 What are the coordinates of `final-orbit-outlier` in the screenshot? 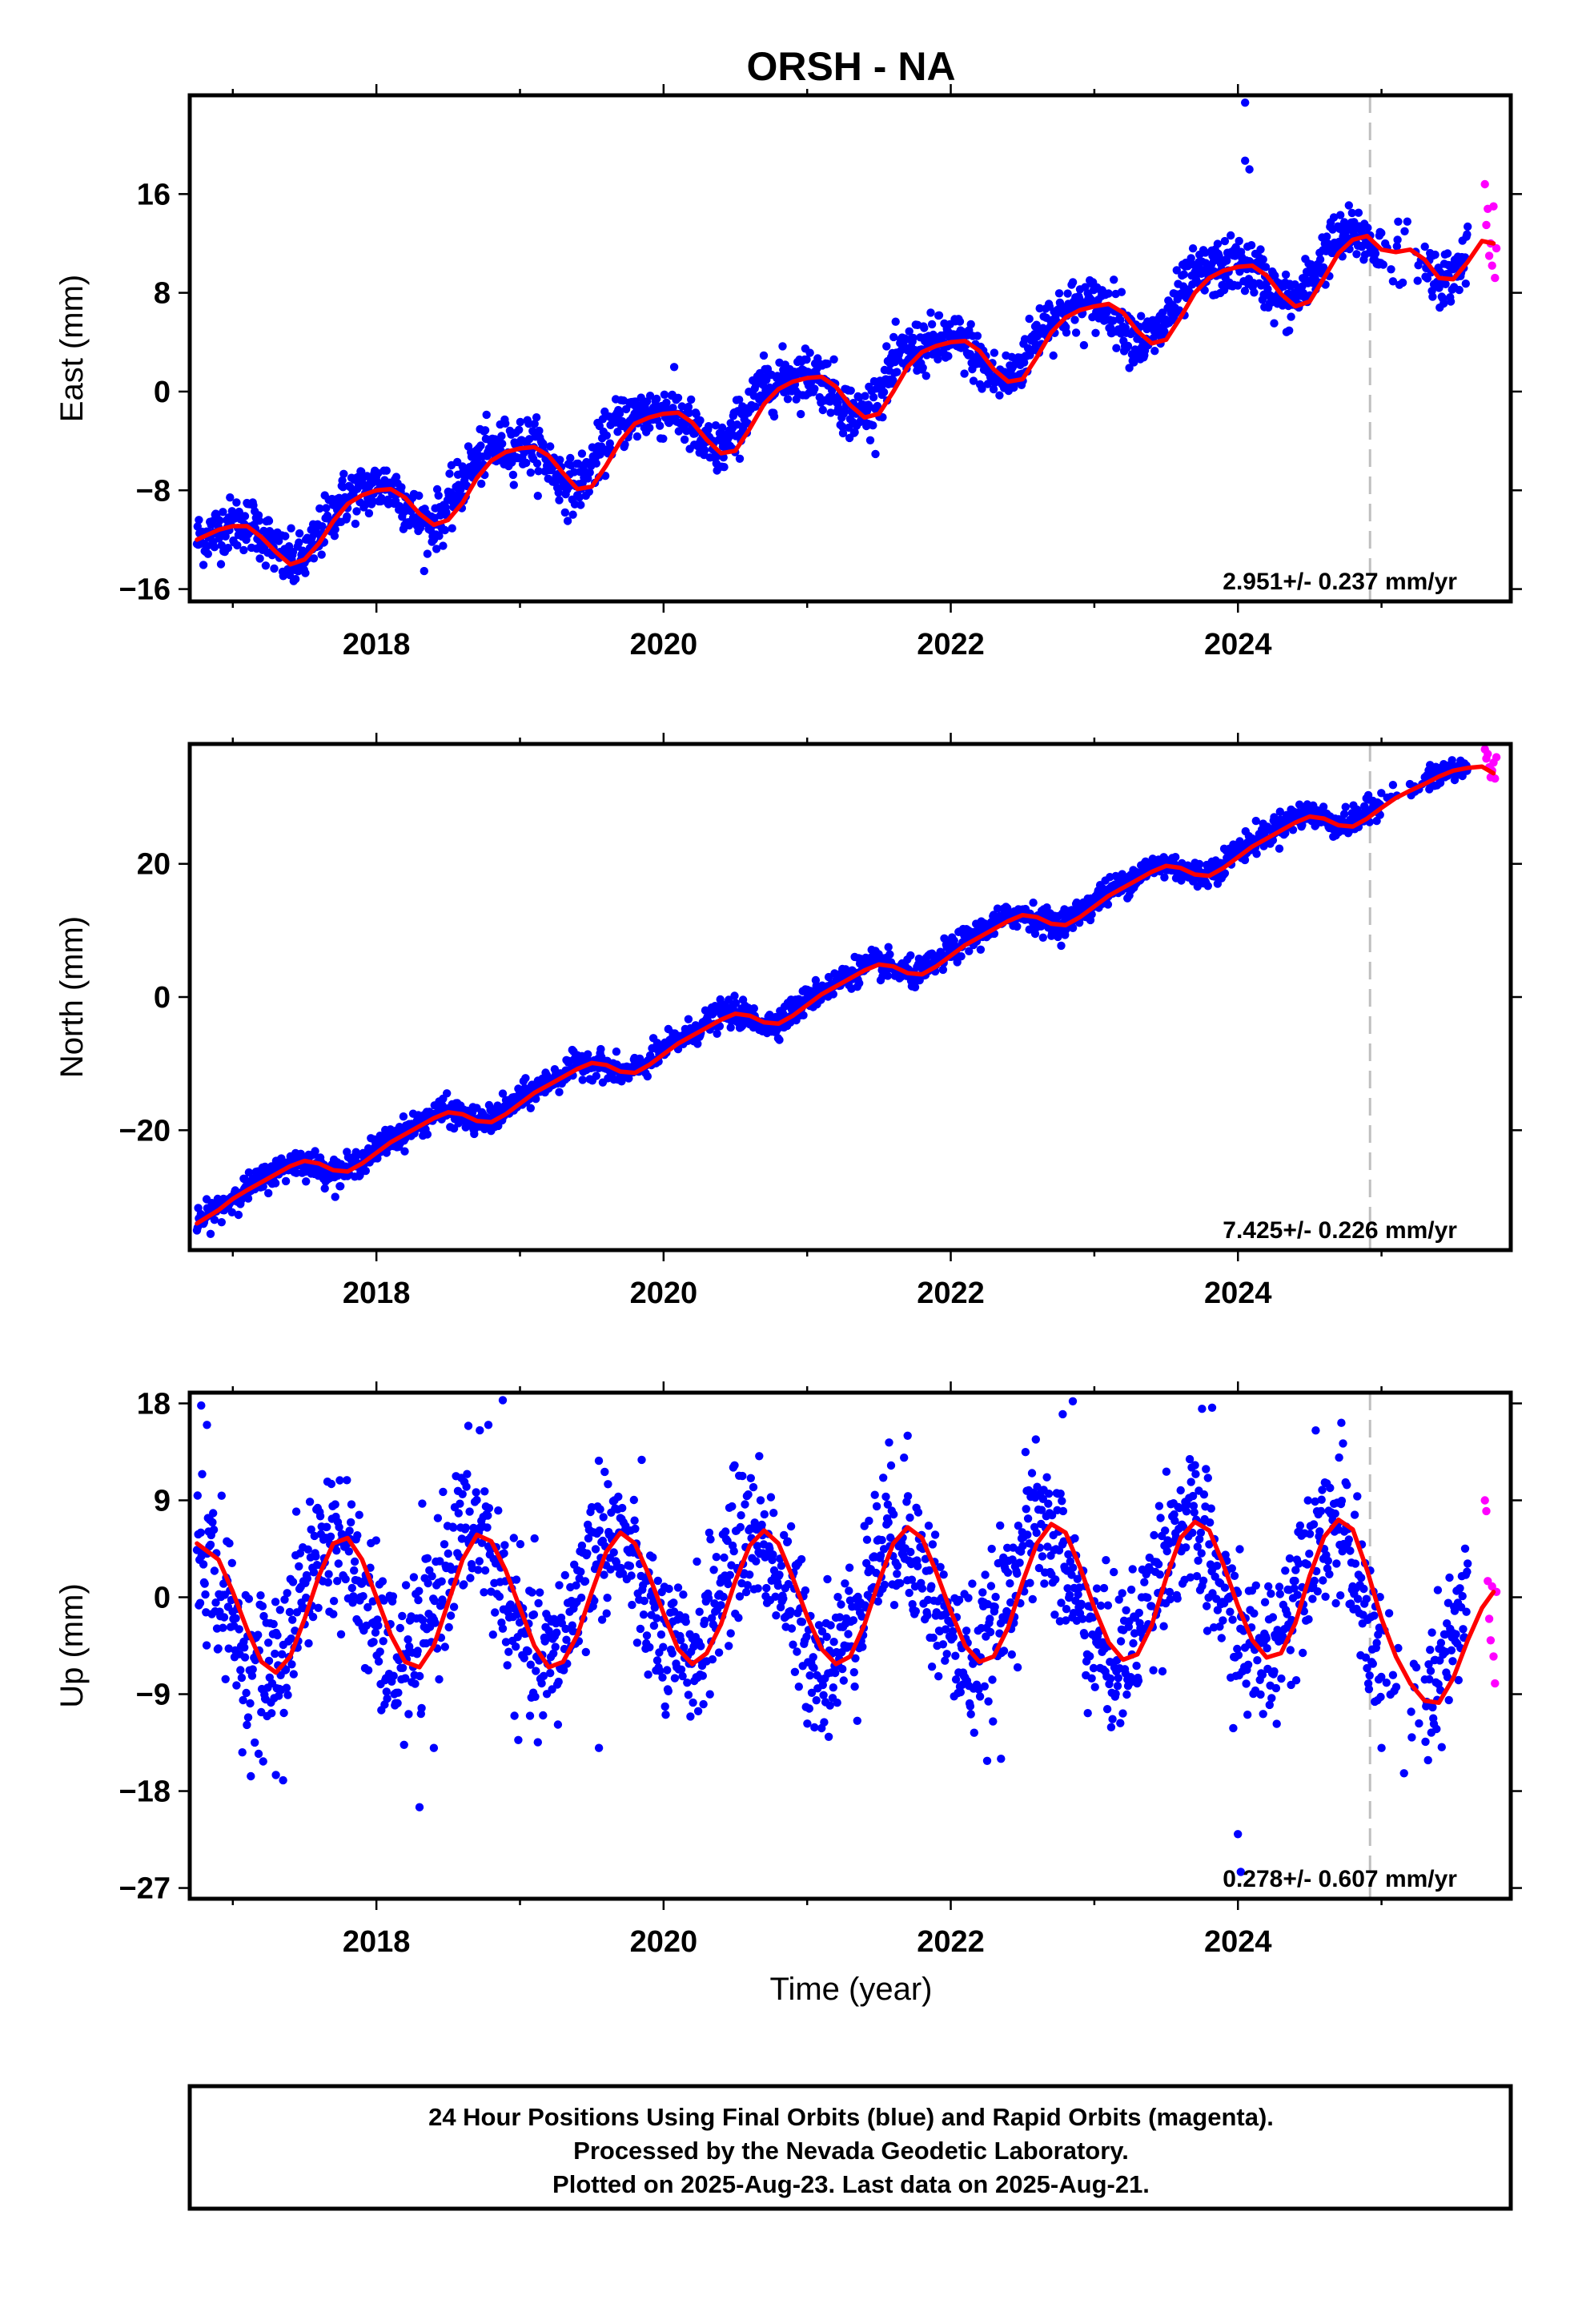 It's located at (1246, 103).